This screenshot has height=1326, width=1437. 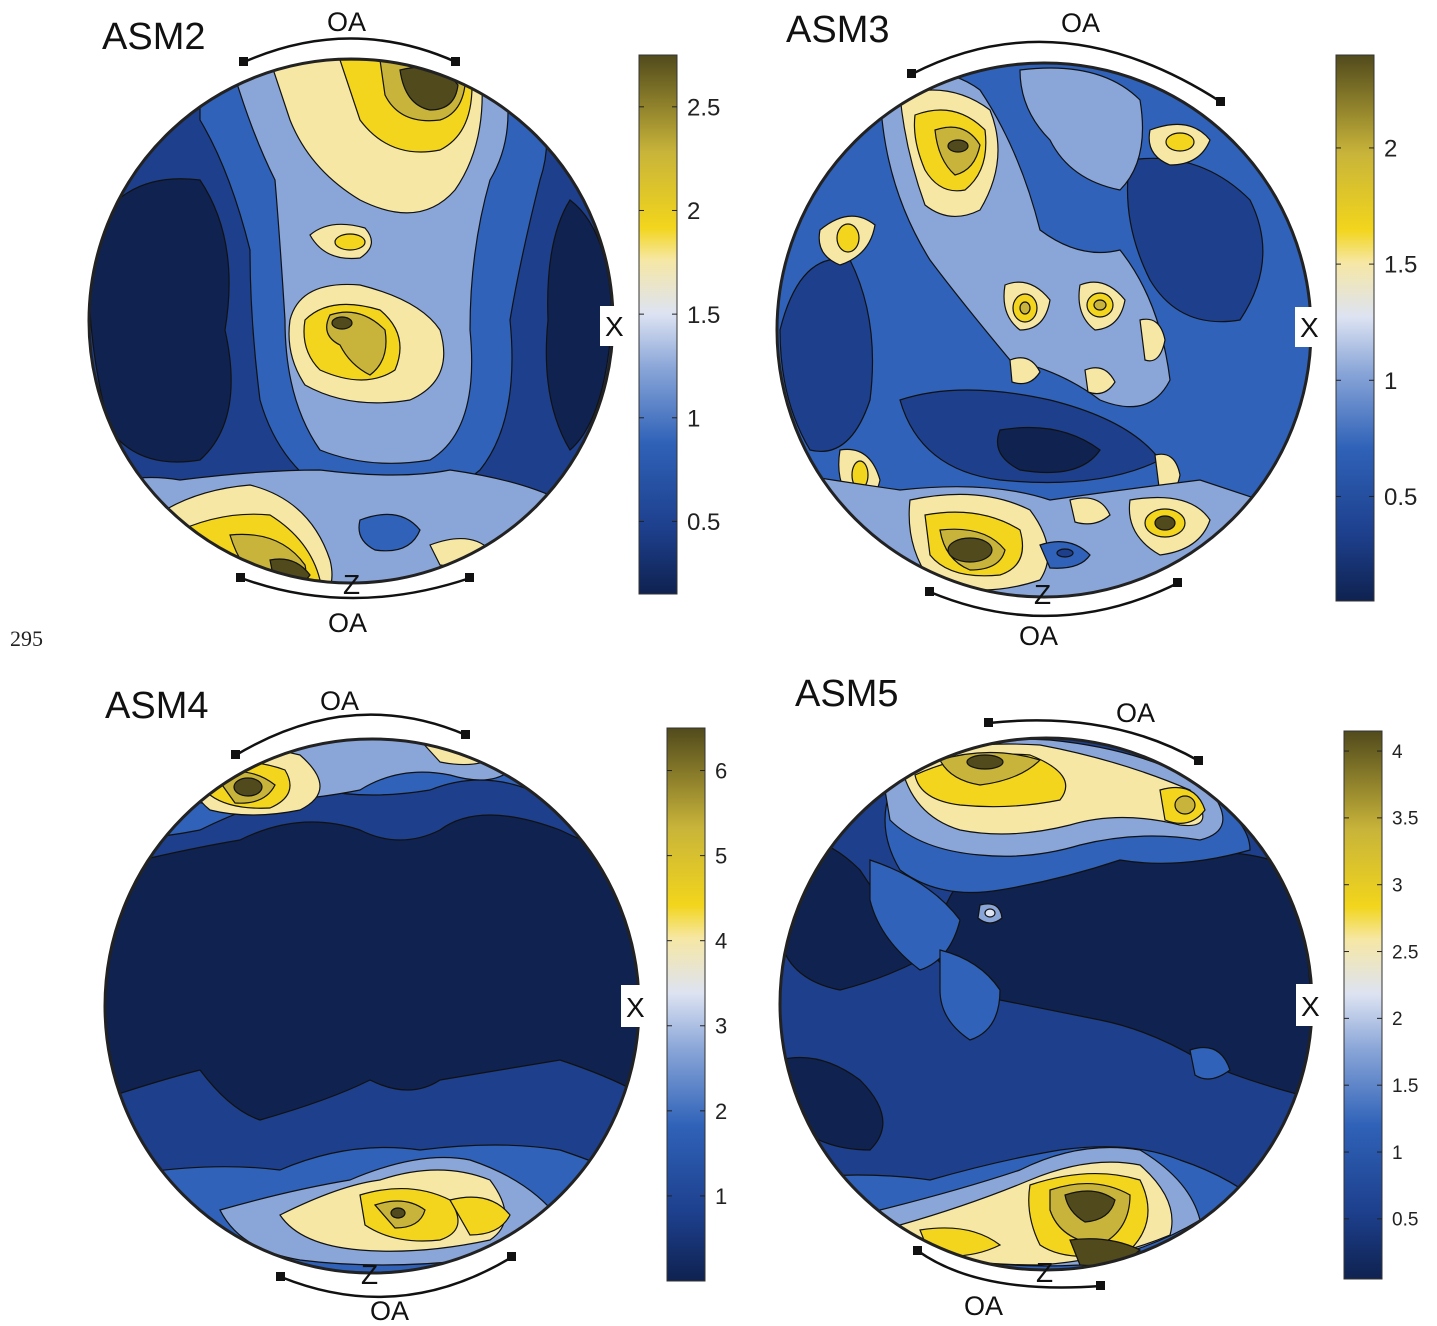 What do you see at coordinates (721, 770) in the screenshot?
I see `colorbar-tick-label: 6` at bounding box center [721, 770].